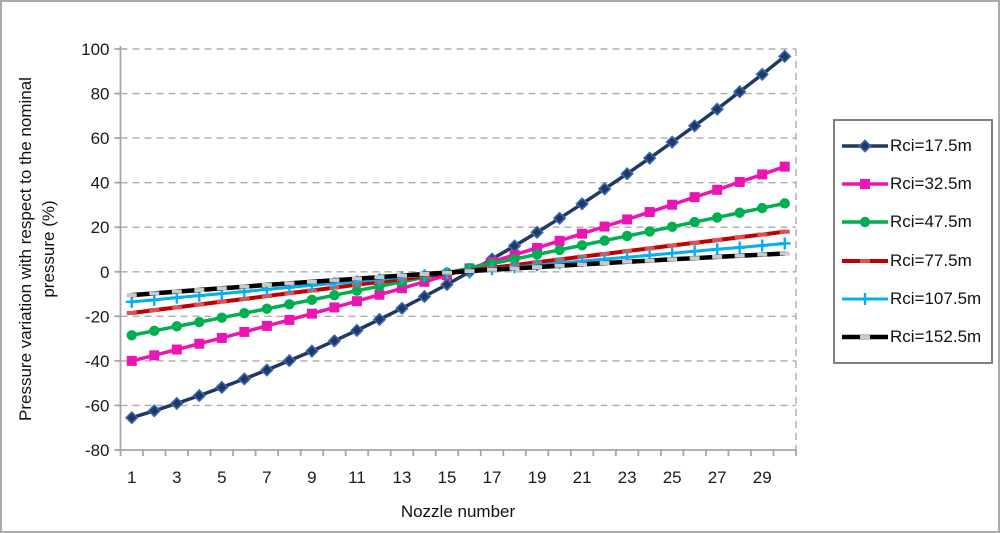 The height and width of the screenshot is (533, 1000). Describe the element at coordinates (266, 477) in the screenshot. I see `x-tick-label-7: 7` at that location.